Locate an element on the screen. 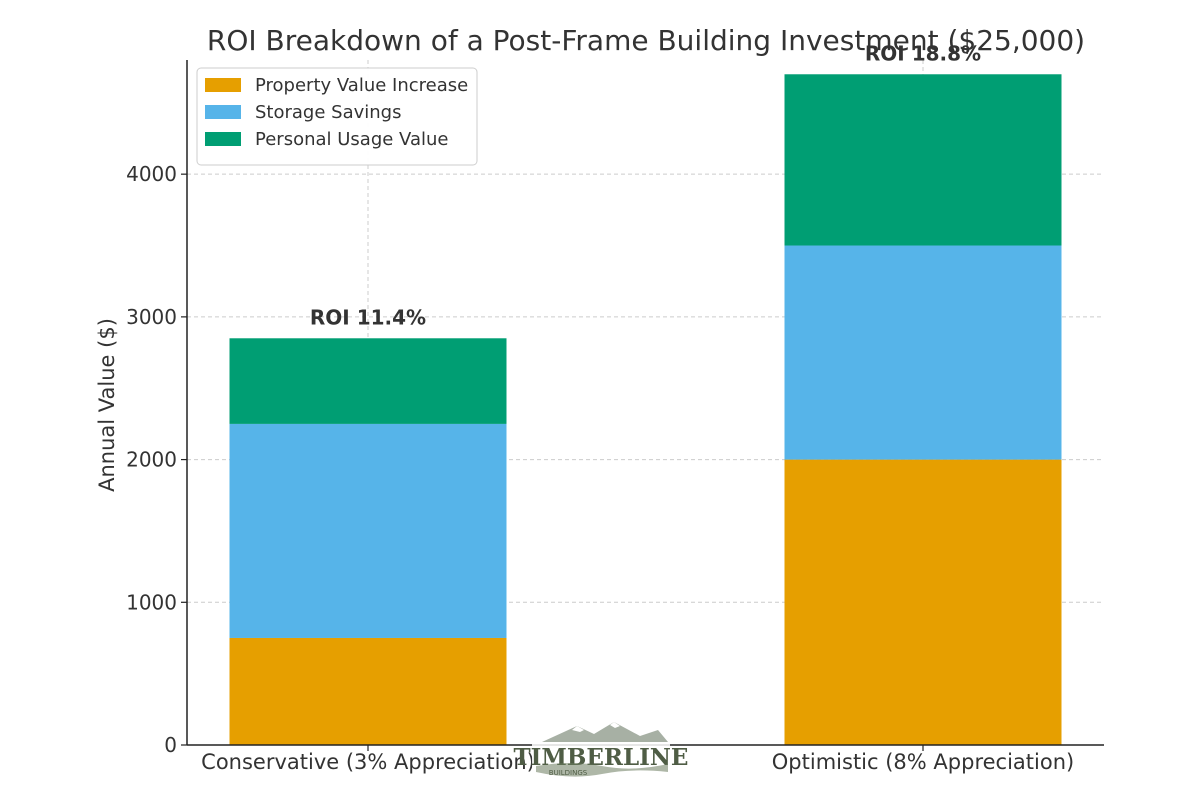 The image size is (1200, 800). y-tick-label: 1000 is located at coordinates (151, 602).